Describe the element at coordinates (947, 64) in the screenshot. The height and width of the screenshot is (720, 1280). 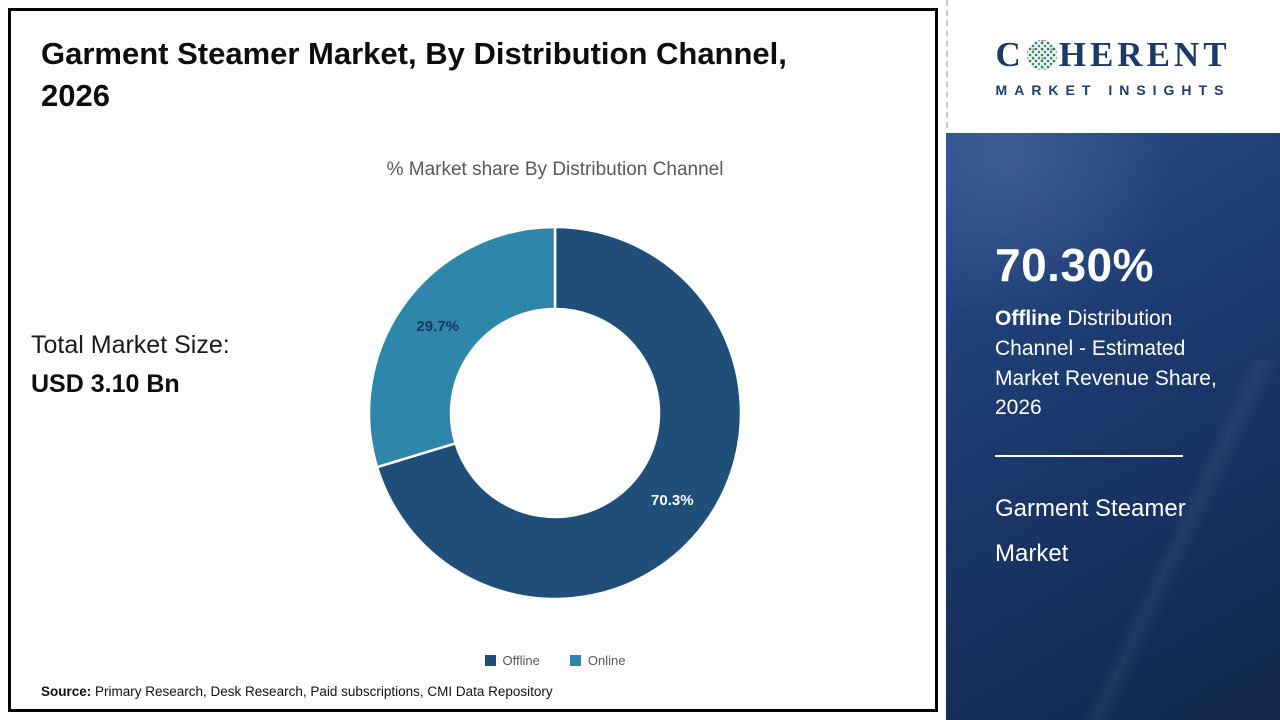
I see `logo-dashed-divider` at that location.